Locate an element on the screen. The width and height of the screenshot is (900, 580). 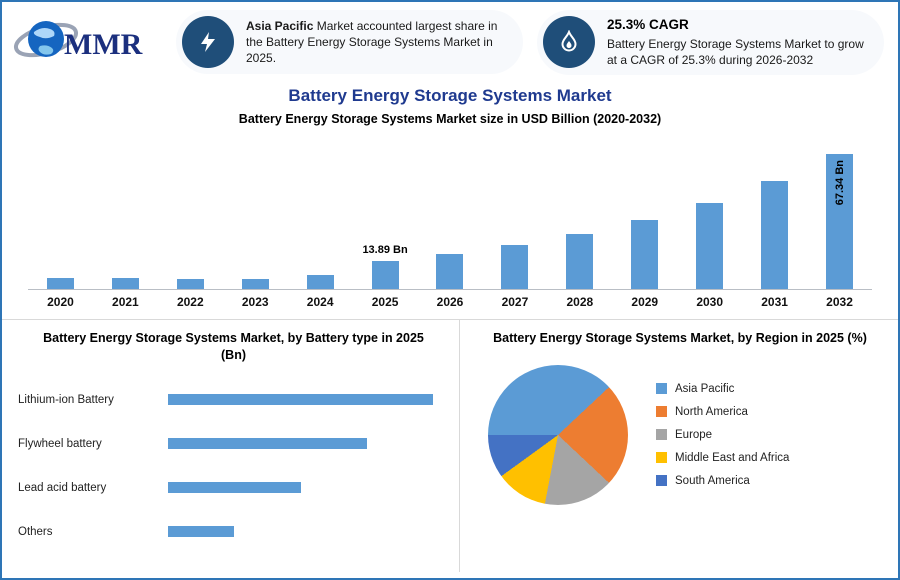
bar-column-2021 is located at coordinates (125, 283).